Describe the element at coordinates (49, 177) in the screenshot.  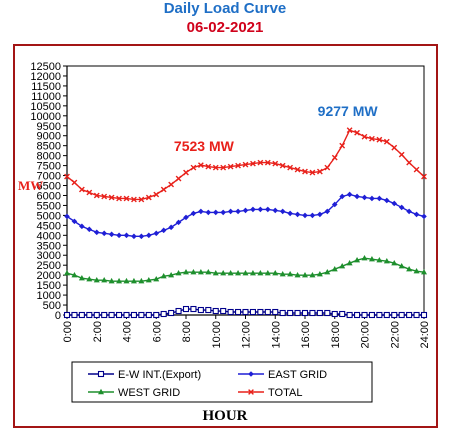
I see `y-tick-label: 7000` at that location.